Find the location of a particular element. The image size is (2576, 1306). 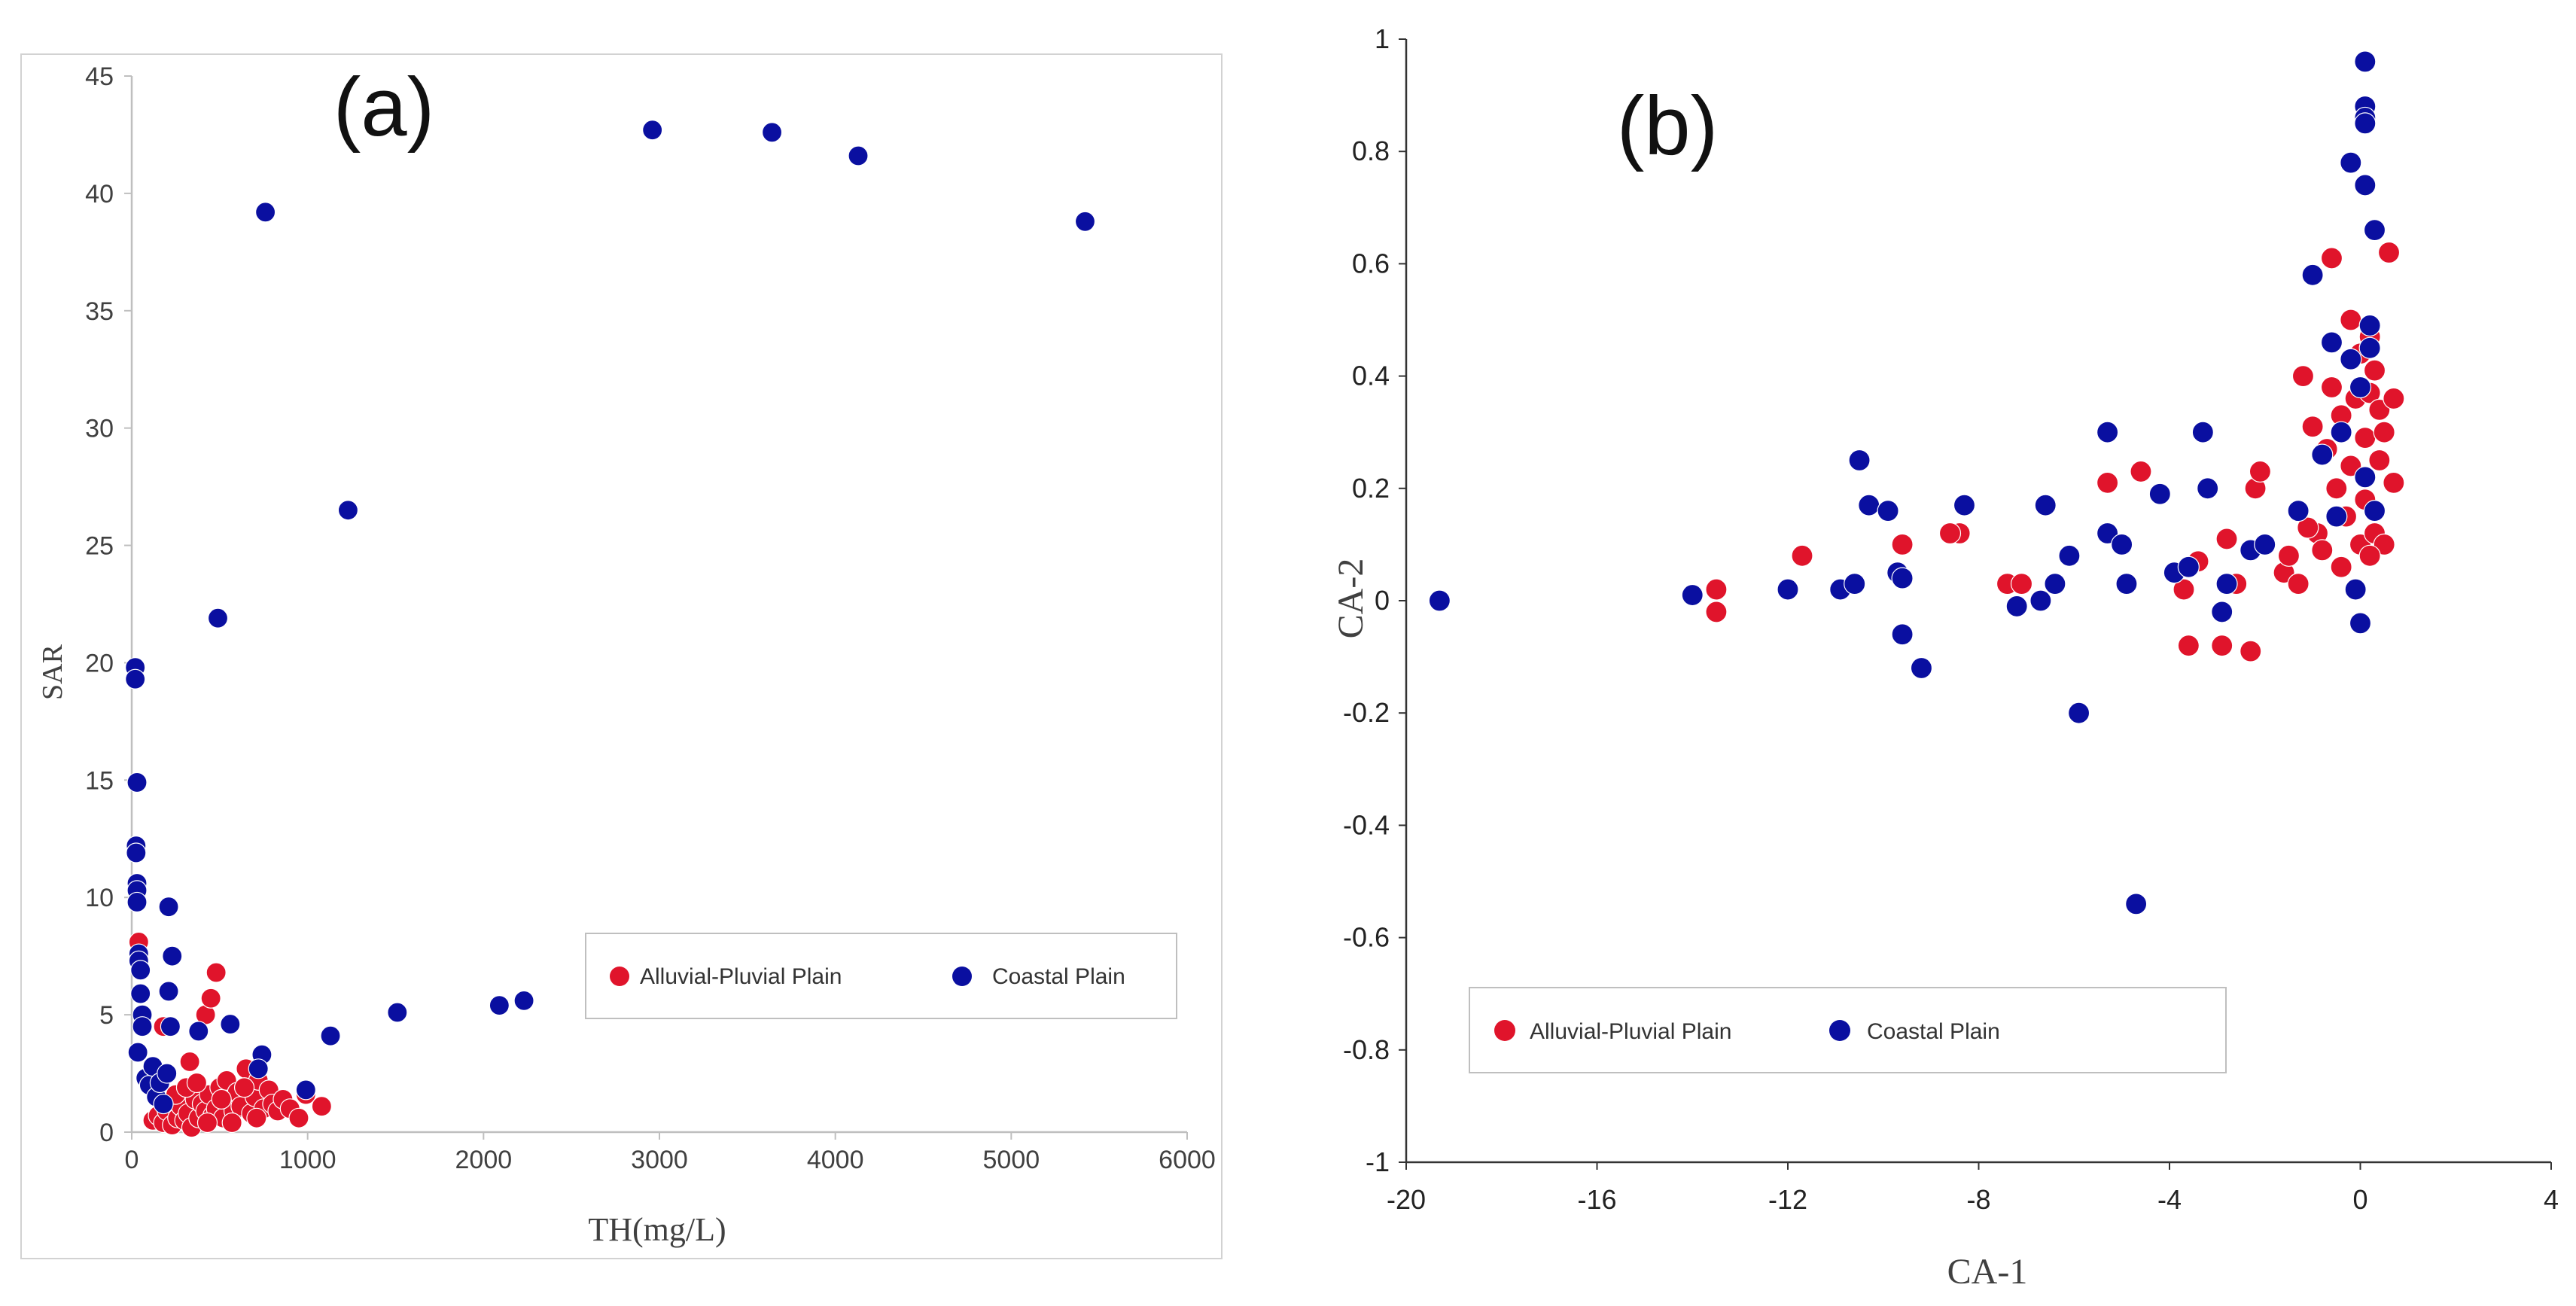

b-y-tick-label: 0.6 is located at coordinates (1371, 263).